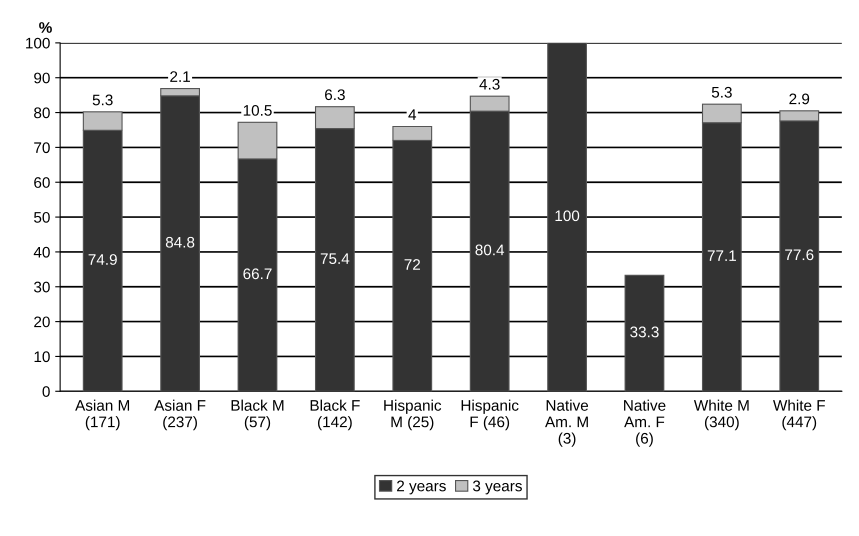 Image resolution: width=859 pixels, height=536 pixels. I want to click on x-tick-label: White F (447), so click(799, 415).